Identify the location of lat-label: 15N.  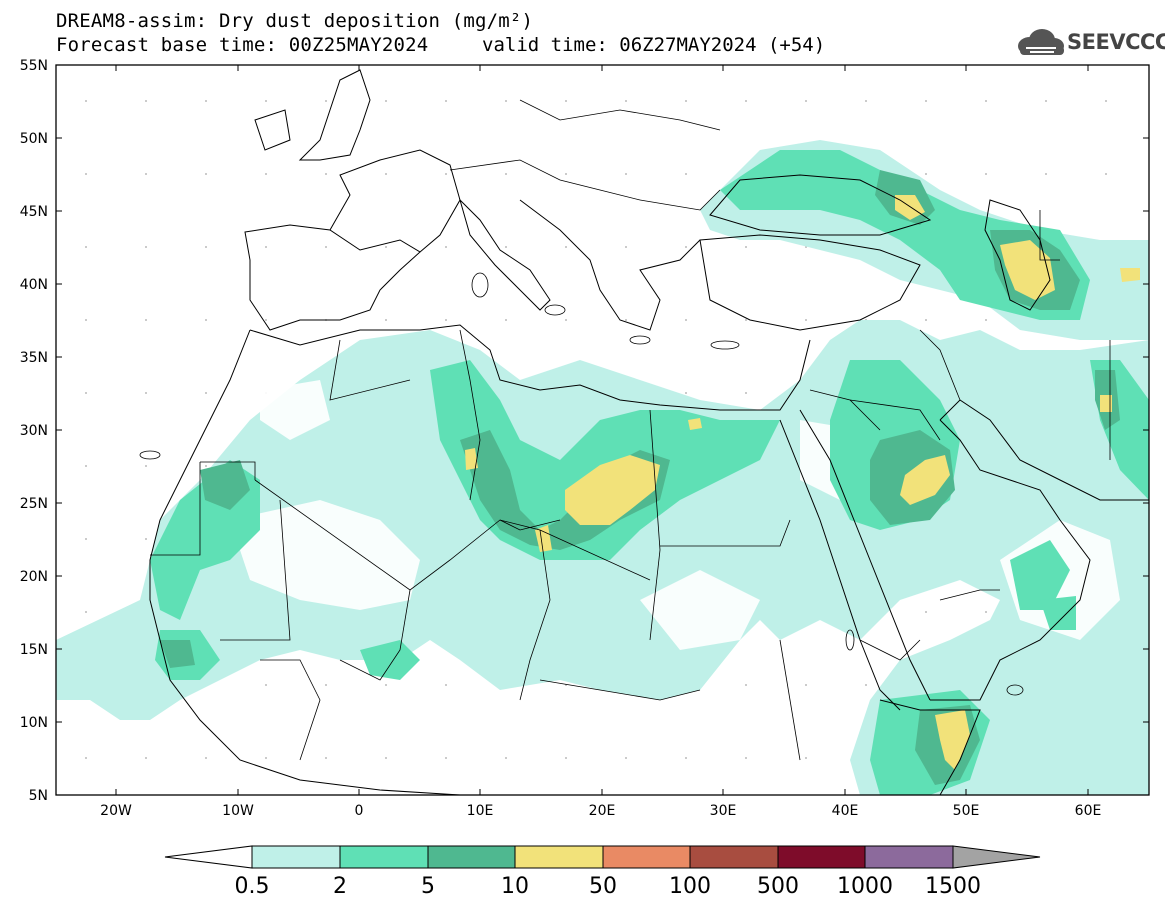
(34, 650).